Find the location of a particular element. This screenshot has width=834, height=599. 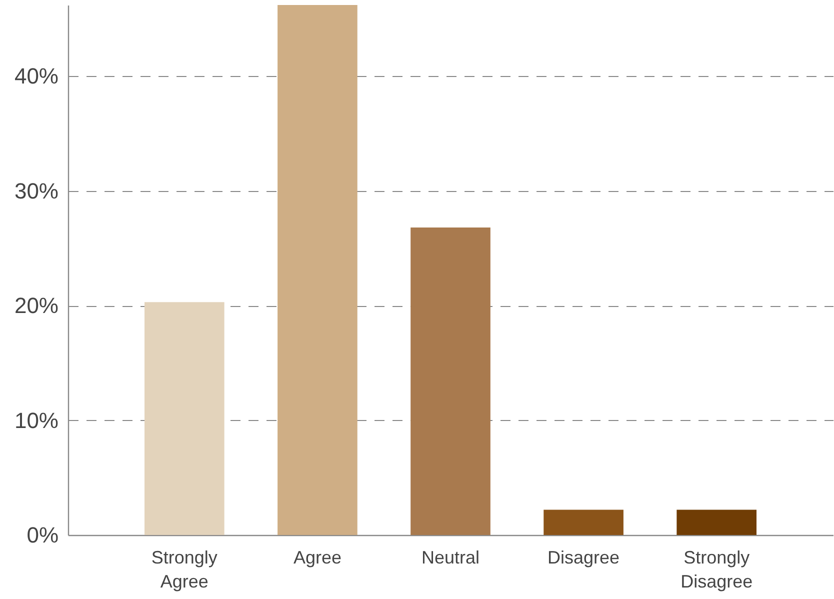

x-tick-label: Strongly Disagree is located at coordinates (716, 570).